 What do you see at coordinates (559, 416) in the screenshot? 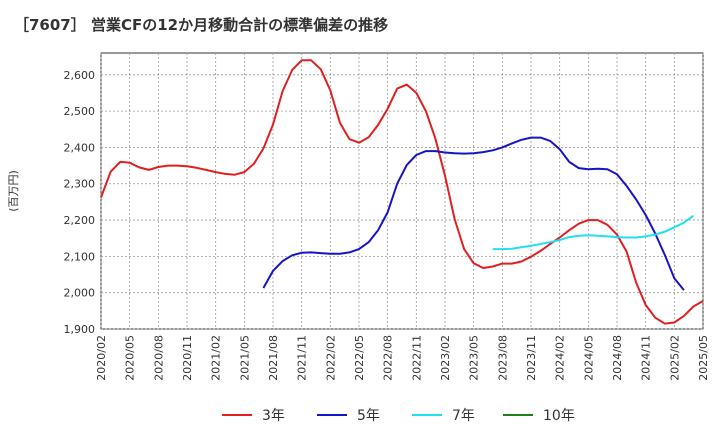
I see `legend-label: 10年` at bounding box center [559, 416].